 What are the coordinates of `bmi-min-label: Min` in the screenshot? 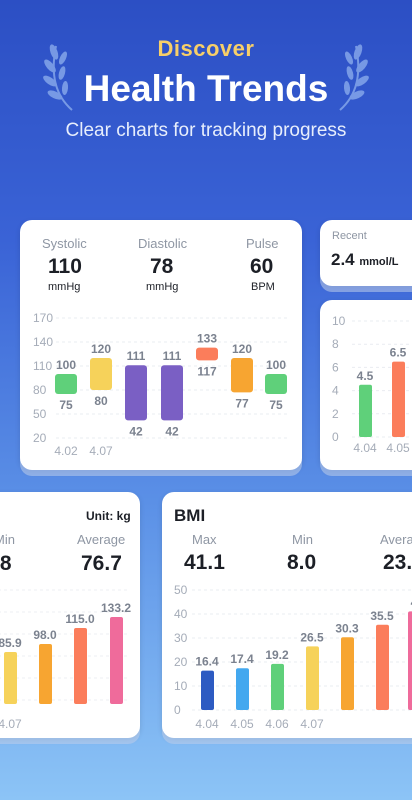 It's located at (302, 539).